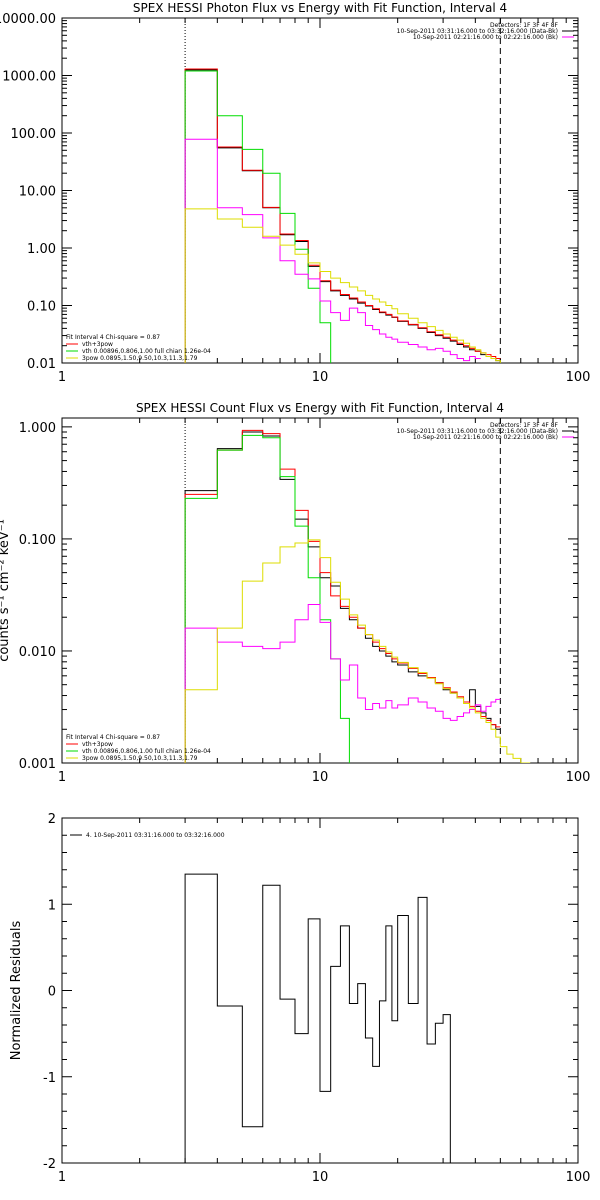  I want to click on y-tick-label: 100.00, so click(34, 134).